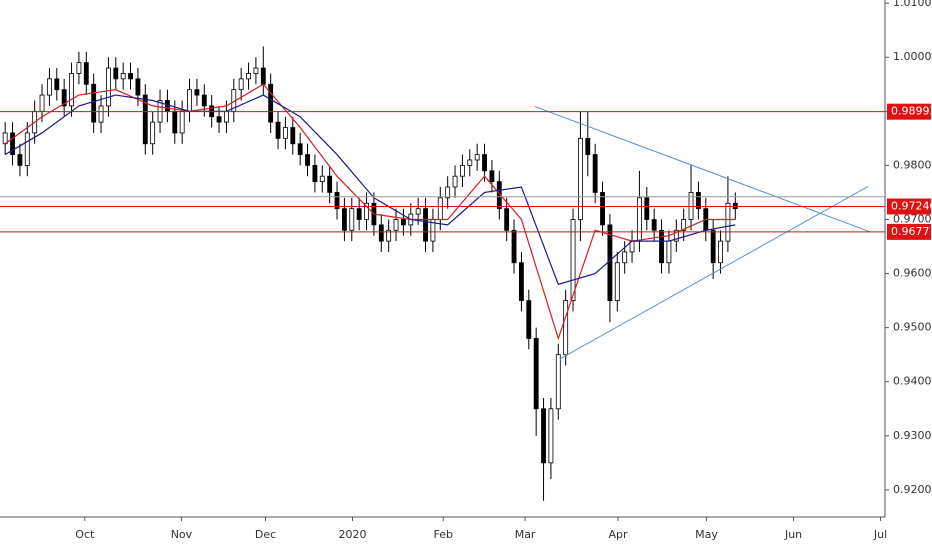 Image resolution: width=932 pixels, height=550 pixels. What do you see at coordinates (525, 534) in the screenshot?
I see `x-tick-label: Mar` at bounding box center [525, 534].